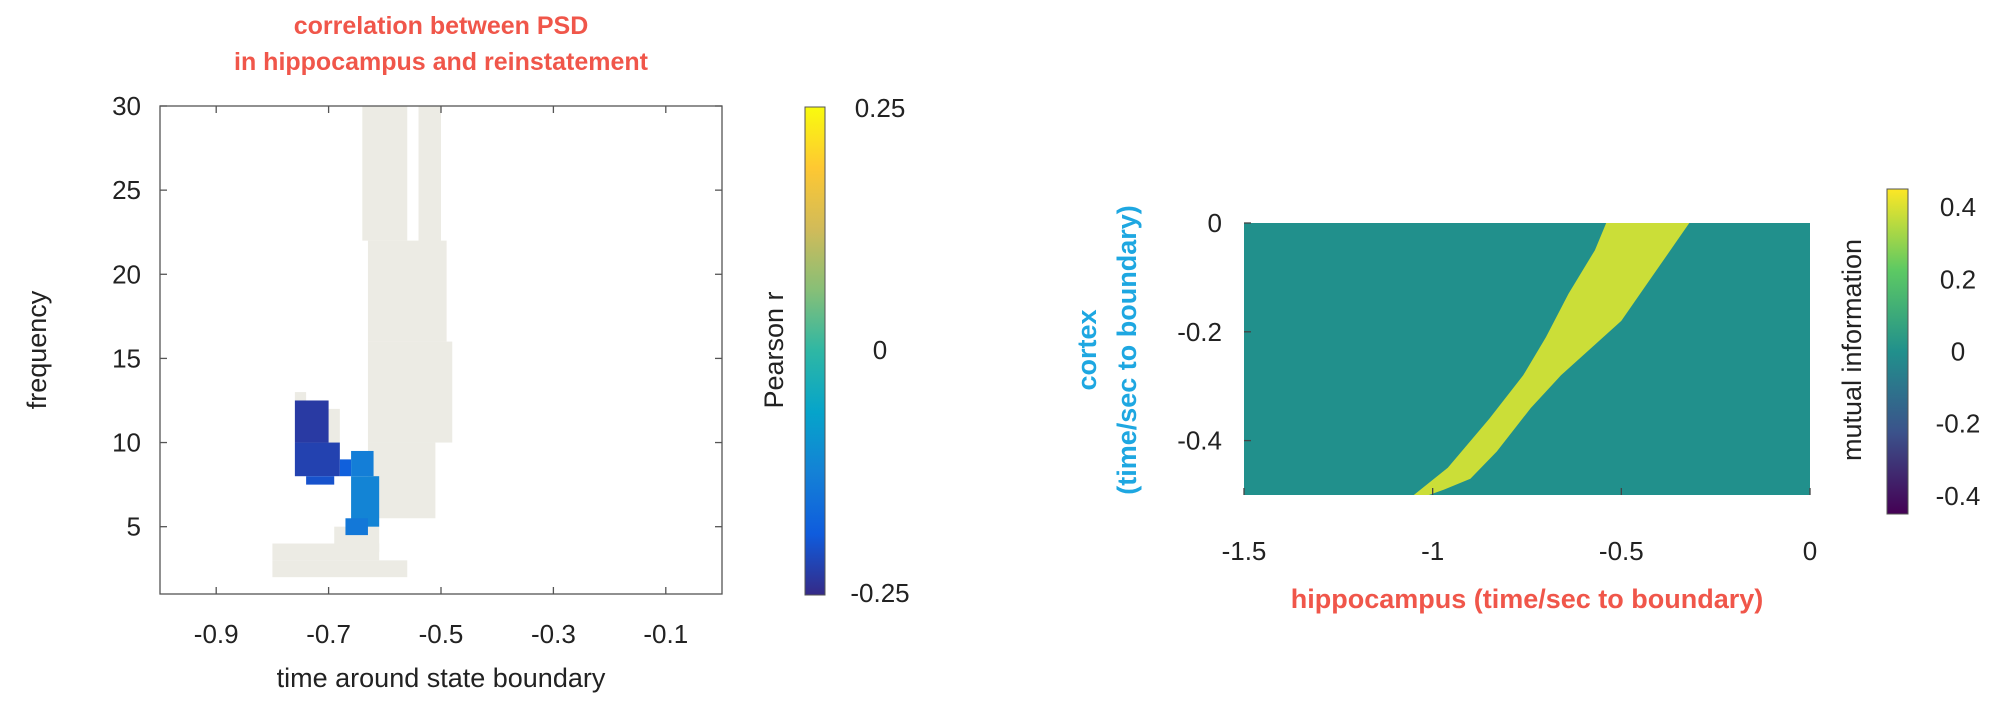  What do you see at coordinates (441, 678) in the screenshot?
I see `left-x-axis-label: time around state boundary` at bounding box center [441, 678].